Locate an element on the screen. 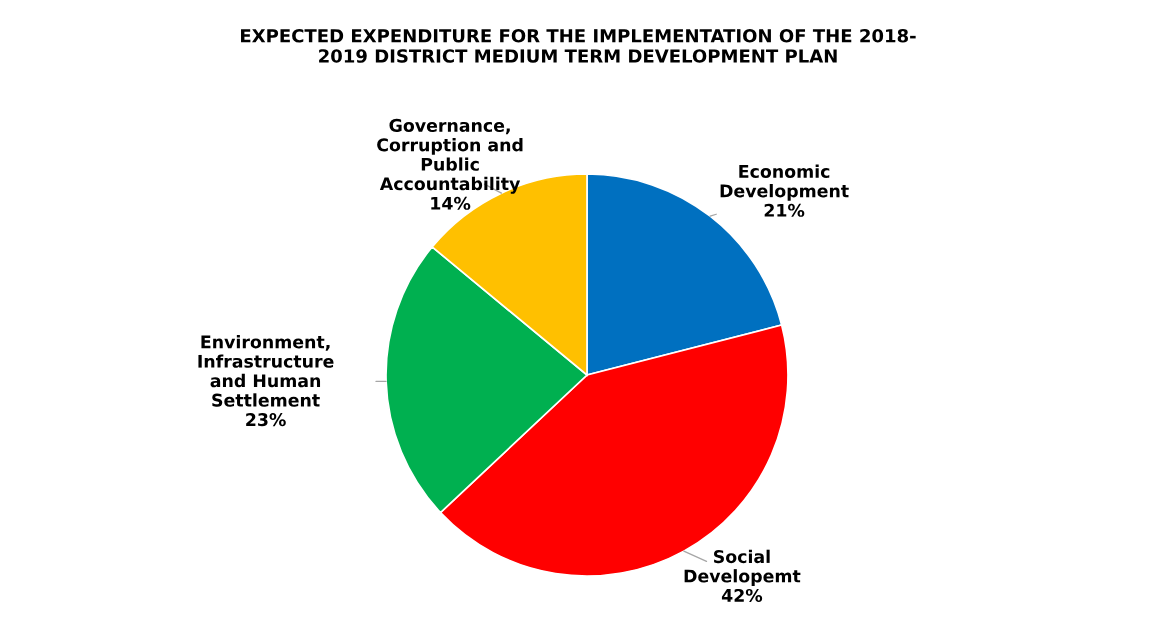 This screenshot has width=1156, height=636. chart-title: EXPECTED EXPENDITURE FOR THE IMPLEMENTATION OF THE 2018- 2019 DISTRICT MEDIUM TERM DEVELOPMENT PLAN is located at coordinates (578, 45).